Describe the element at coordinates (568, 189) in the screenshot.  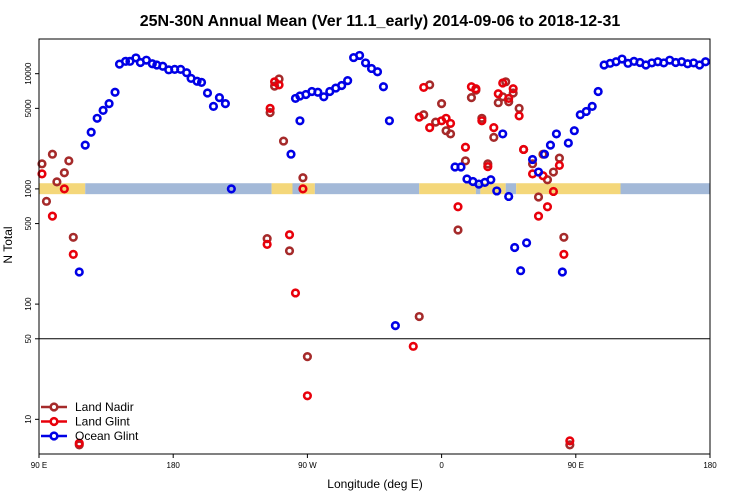
I see `band-segment-land` at that location.